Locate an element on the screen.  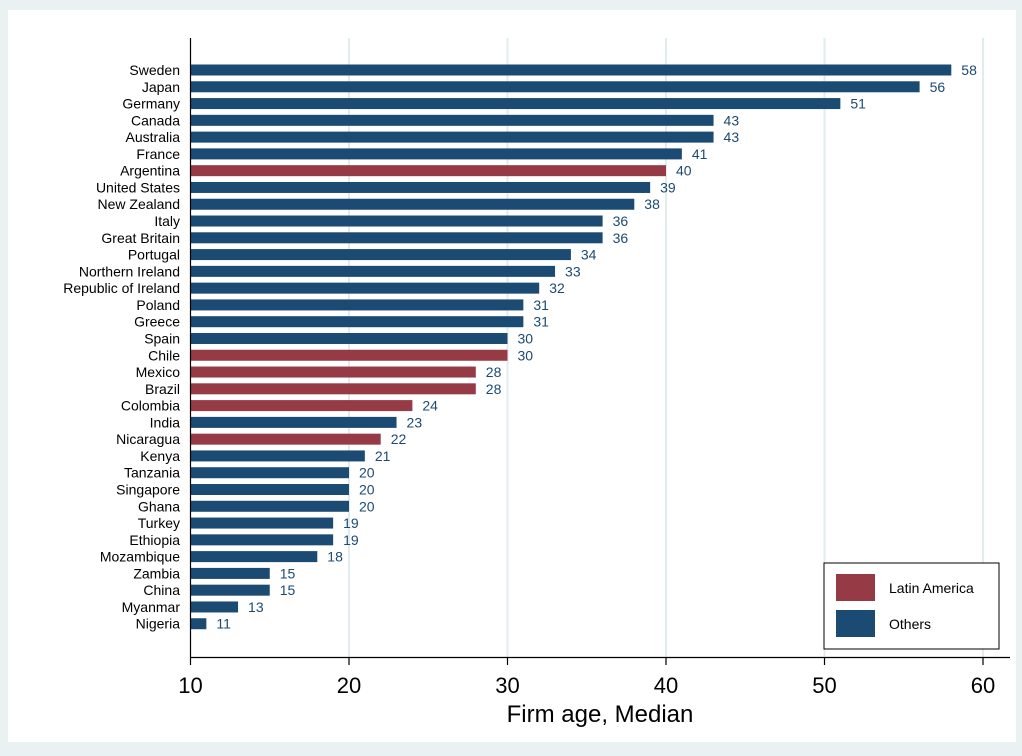
data-label: 38 is located at coordinates (652, 204).